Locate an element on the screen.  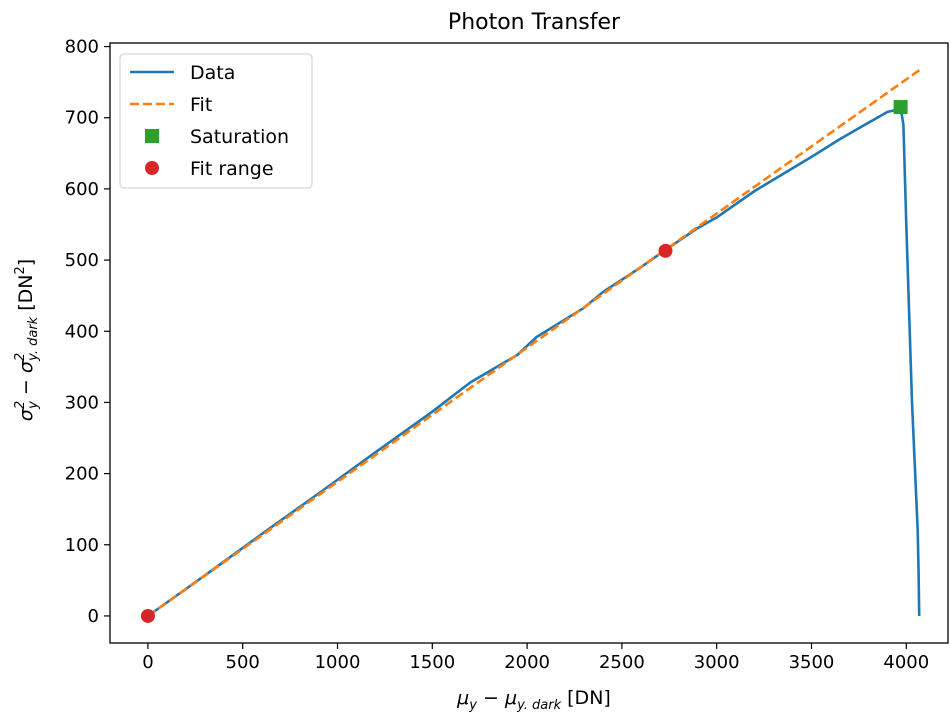
y-label-sub2: y. dark is located at coordinates (33, 339).